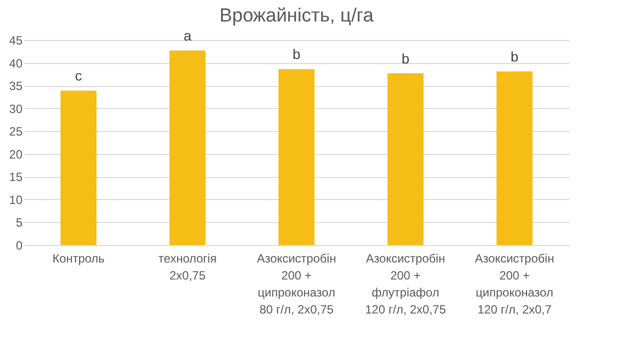  Describe the element at coordinates (187, 267) in the screenshot. I see `x-tick-label: технологія 2x0,75` at that location.